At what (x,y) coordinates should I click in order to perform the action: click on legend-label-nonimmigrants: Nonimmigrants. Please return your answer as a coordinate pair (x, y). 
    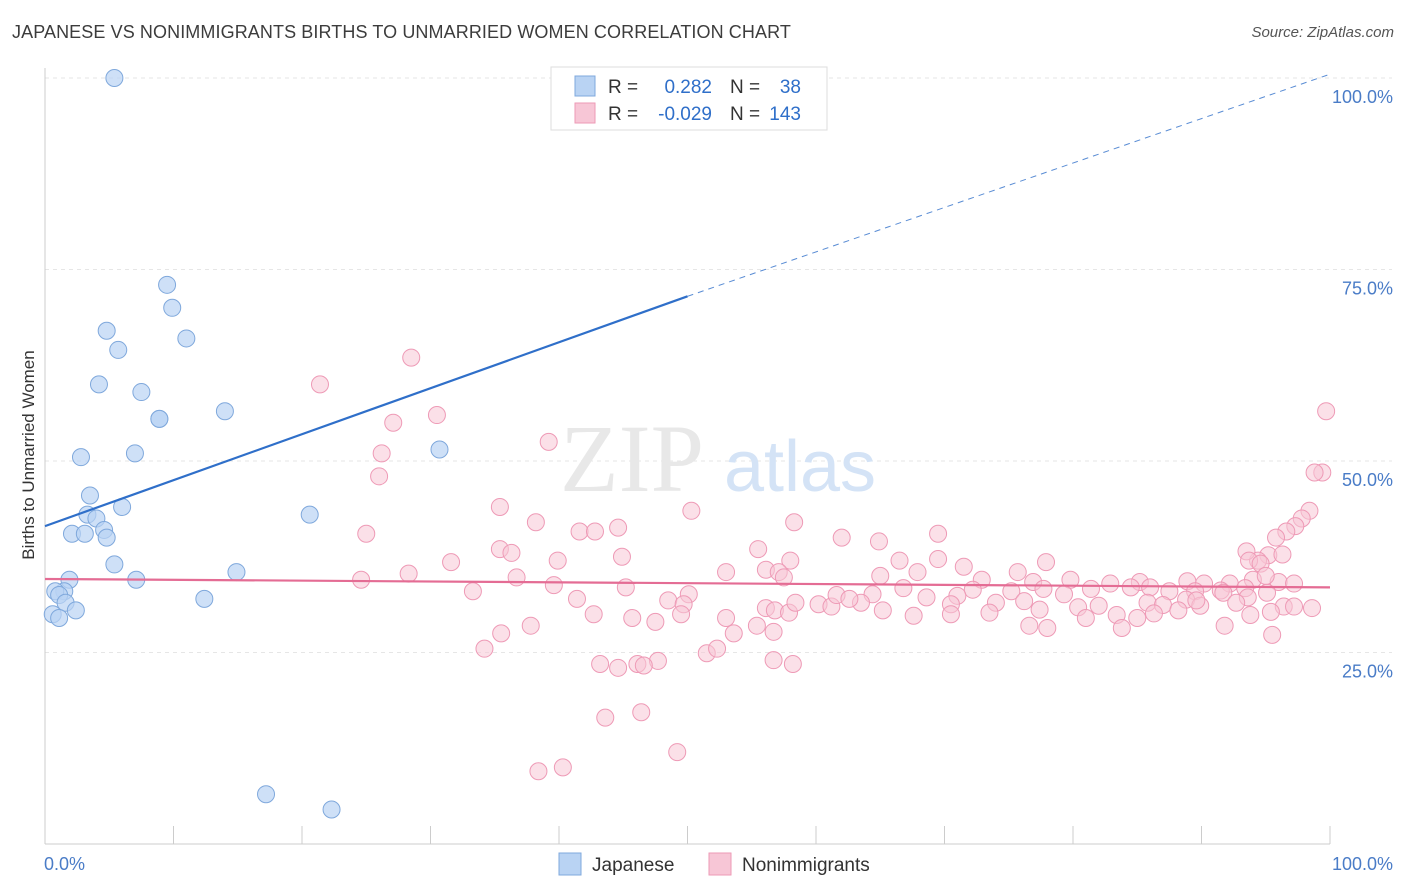
    Looking at the image, I should click on (806, 865).